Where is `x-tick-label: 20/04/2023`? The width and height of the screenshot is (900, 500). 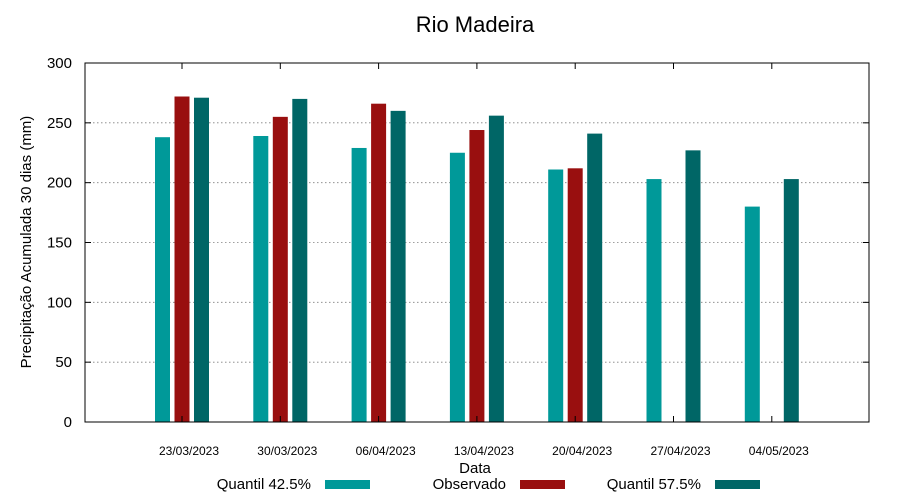
x-tick-label: 20/04/2023 is located at coordinates (582, 451).